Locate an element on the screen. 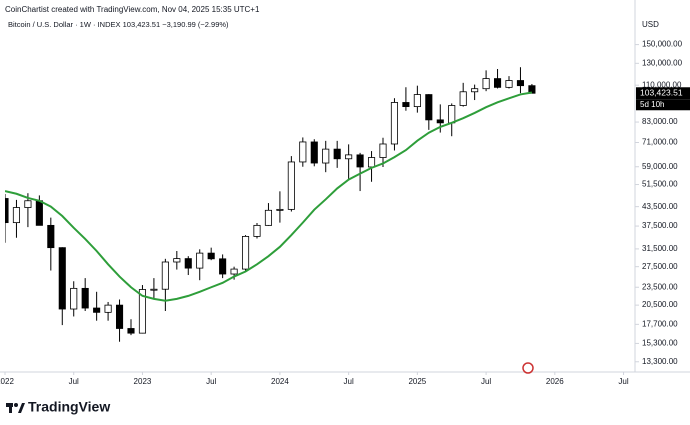 This screenshot has width=690, height=425. countdown-box is located at coordinates (663, 105).